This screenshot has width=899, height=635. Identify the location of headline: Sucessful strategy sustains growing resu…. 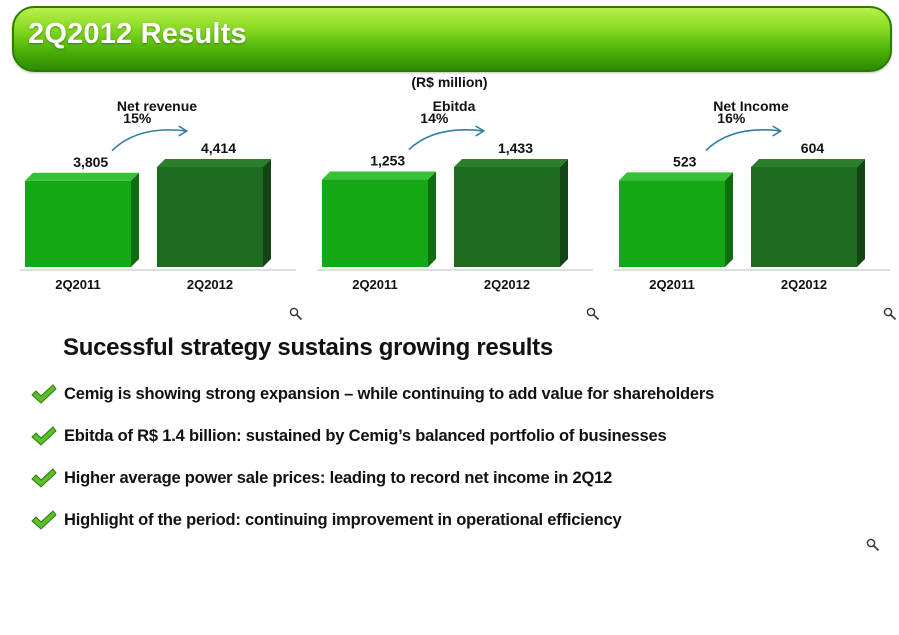
(308, 347).